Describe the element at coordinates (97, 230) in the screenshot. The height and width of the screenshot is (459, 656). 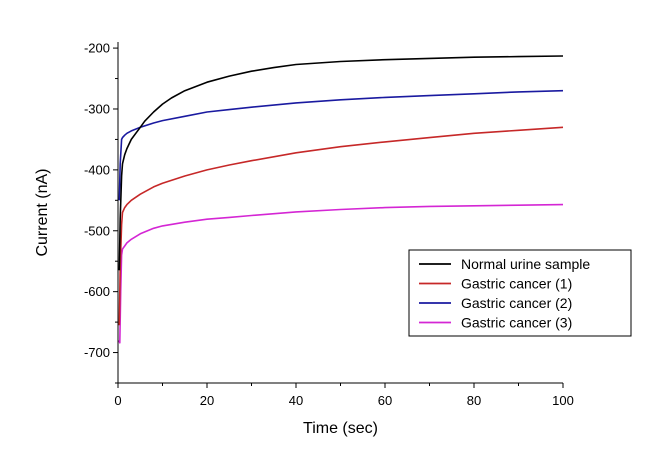
I see `y-tick-label: -500` at that location.